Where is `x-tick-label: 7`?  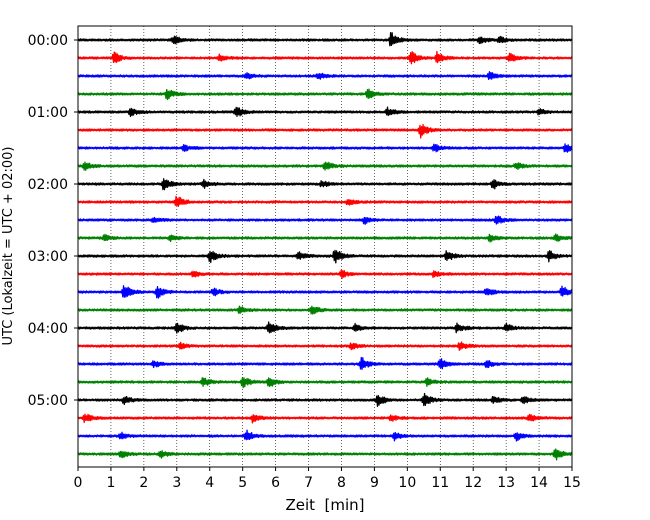 x-tick-label: 7 is located at coordinates (308, 483).